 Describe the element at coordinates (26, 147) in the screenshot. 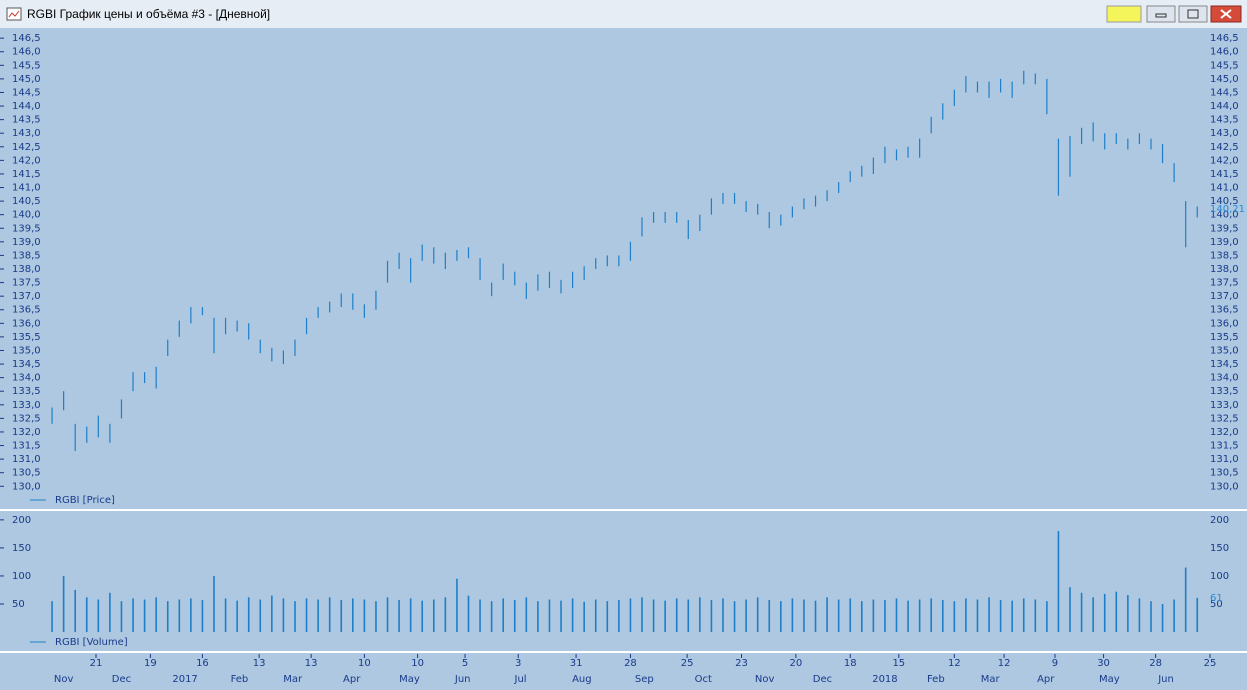

I see `y-tick-label: 142,5` at that location.